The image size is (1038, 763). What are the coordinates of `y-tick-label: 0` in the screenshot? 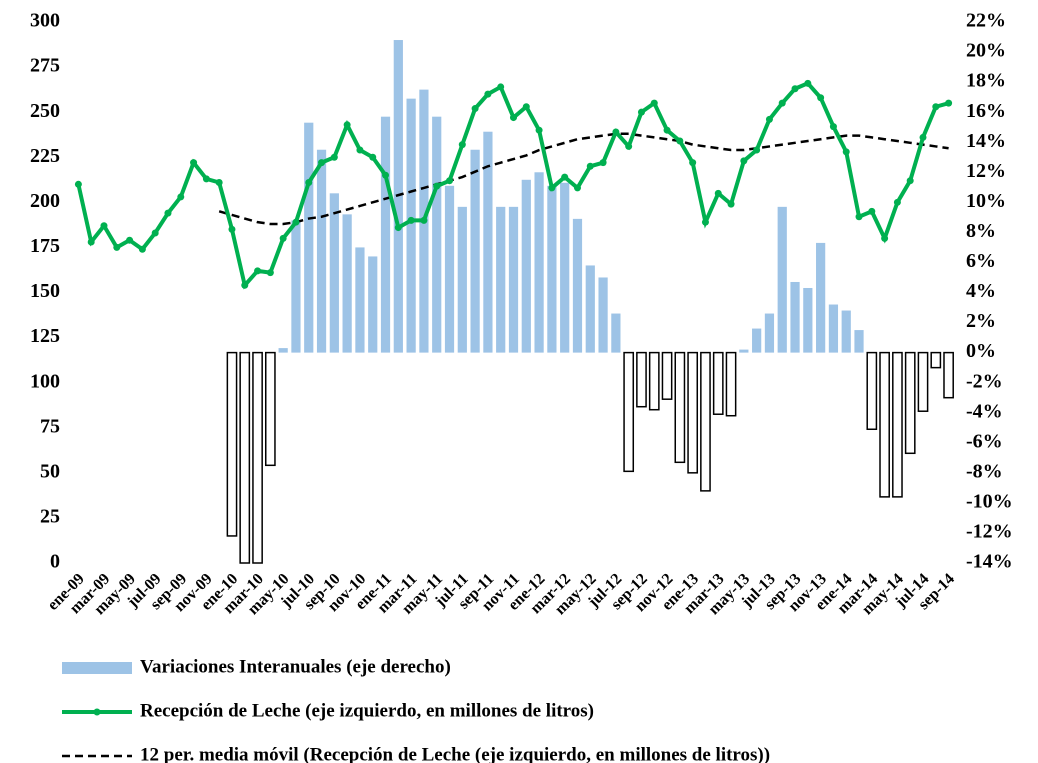 It's located at (55, 562).